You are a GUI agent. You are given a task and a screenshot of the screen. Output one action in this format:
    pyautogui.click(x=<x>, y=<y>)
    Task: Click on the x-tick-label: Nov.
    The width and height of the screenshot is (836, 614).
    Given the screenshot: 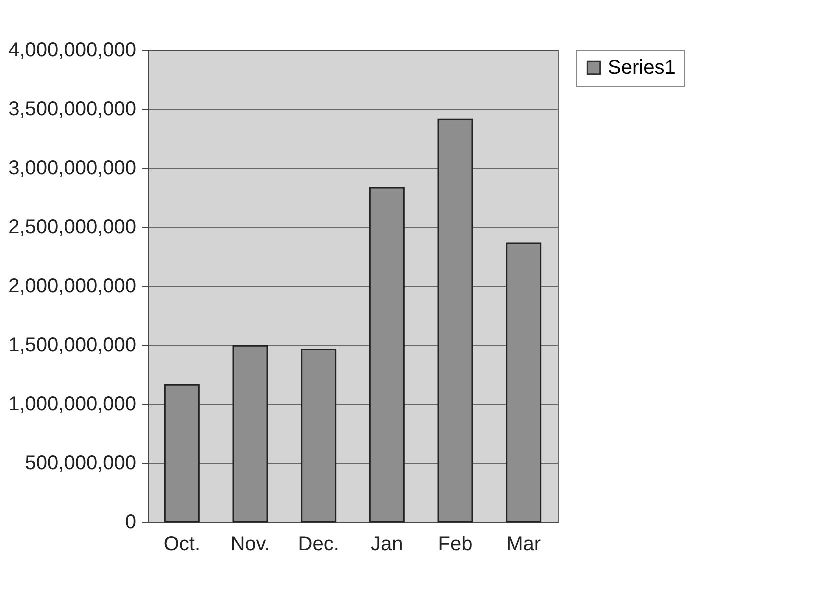 What is the action you would take?
    pyautogui.click(x=250, y=545)
    